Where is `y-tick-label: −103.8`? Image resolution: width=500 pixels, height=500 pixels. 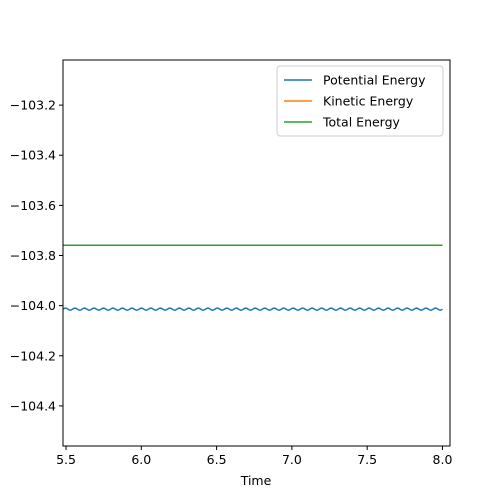 y-tick-label: −103.8 is located at coordinates (33, 255).